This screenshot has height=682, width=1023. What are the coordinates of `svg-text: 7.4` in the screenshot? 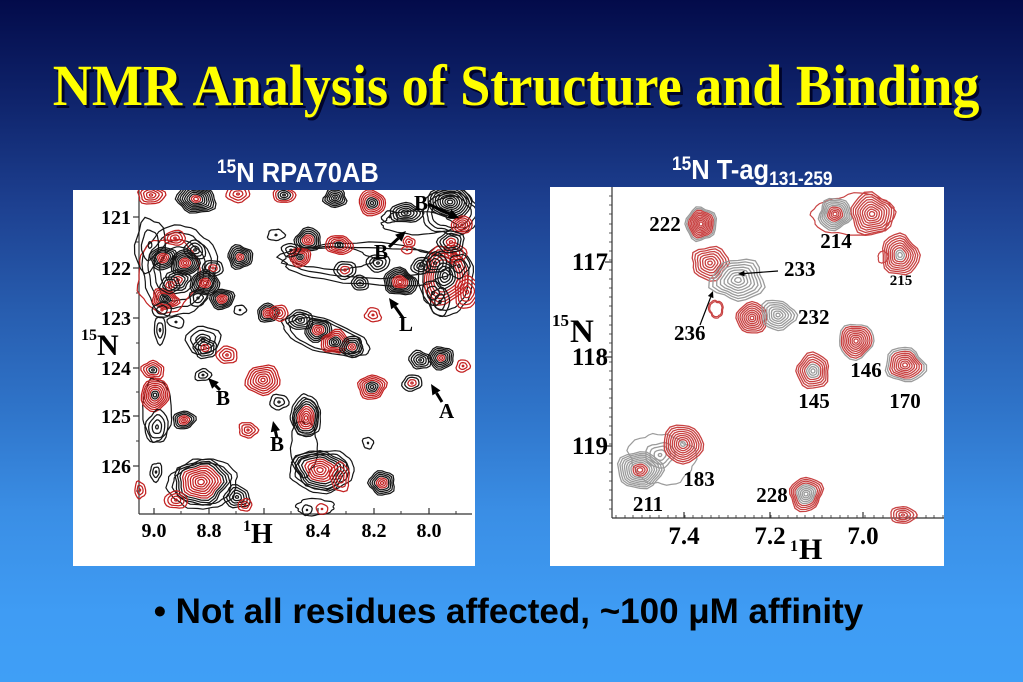 It's located at (684, 536).